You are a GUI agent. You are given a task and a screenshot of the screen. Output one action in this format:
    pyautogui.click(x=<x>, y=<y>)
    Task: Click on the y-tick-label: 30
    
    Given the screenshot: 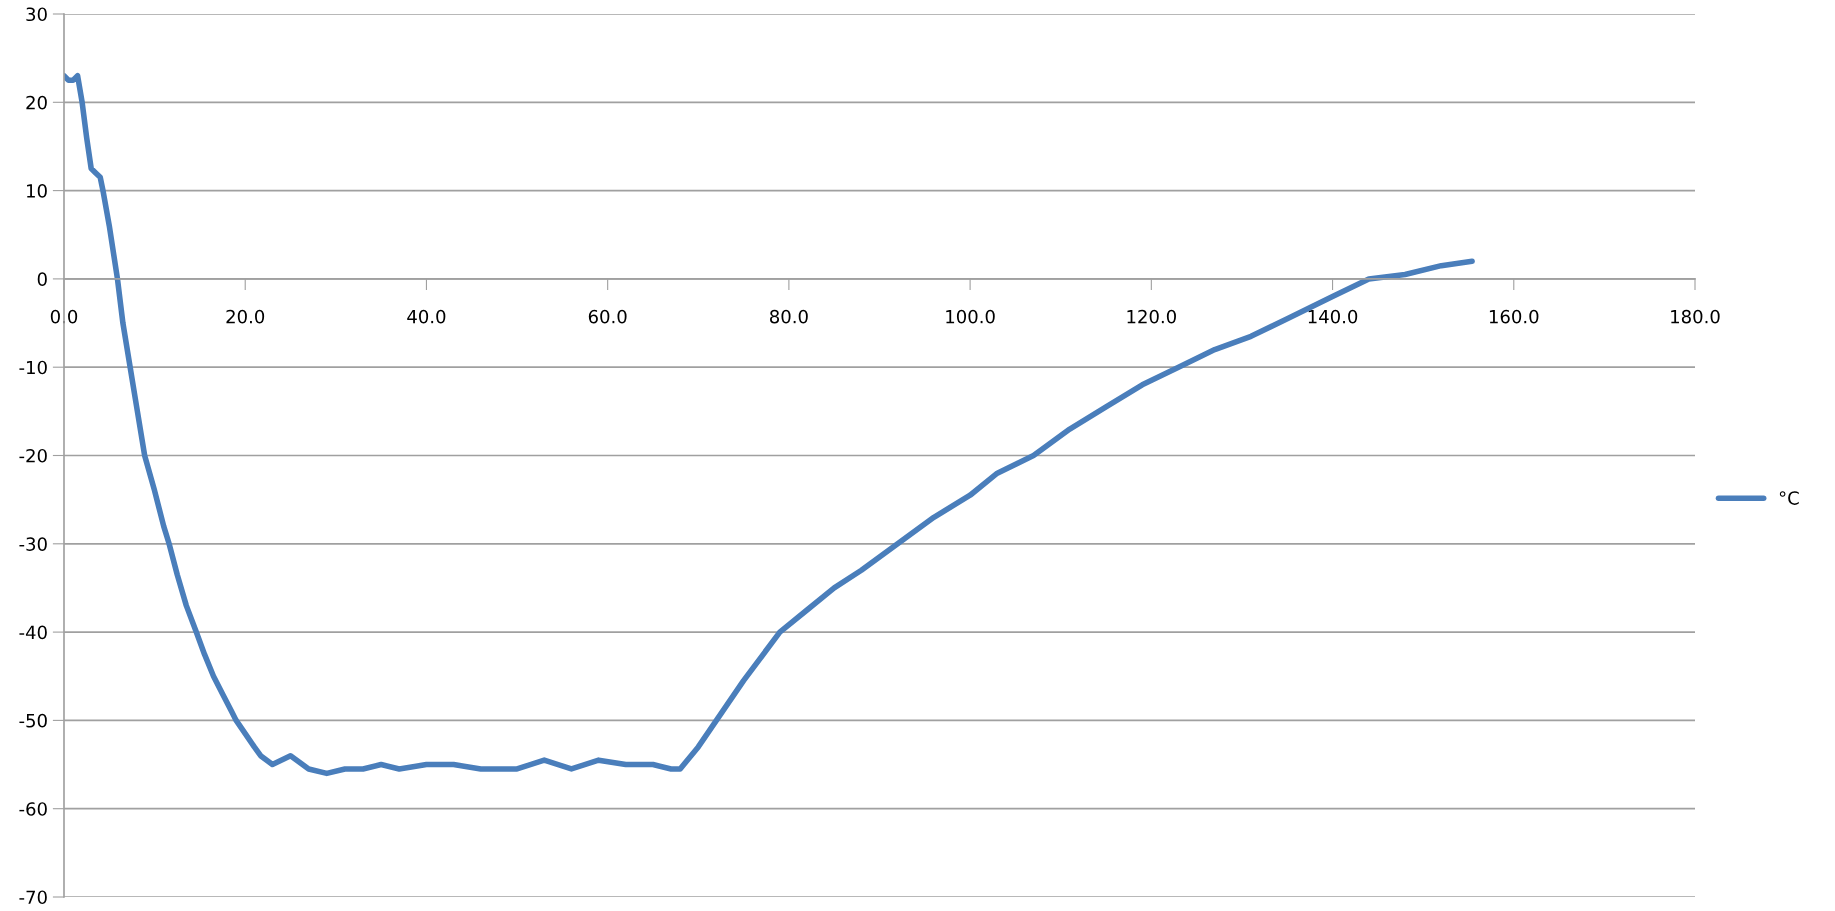 What is the action you would take?
    pyautogui.click(x=36, y=14)
    